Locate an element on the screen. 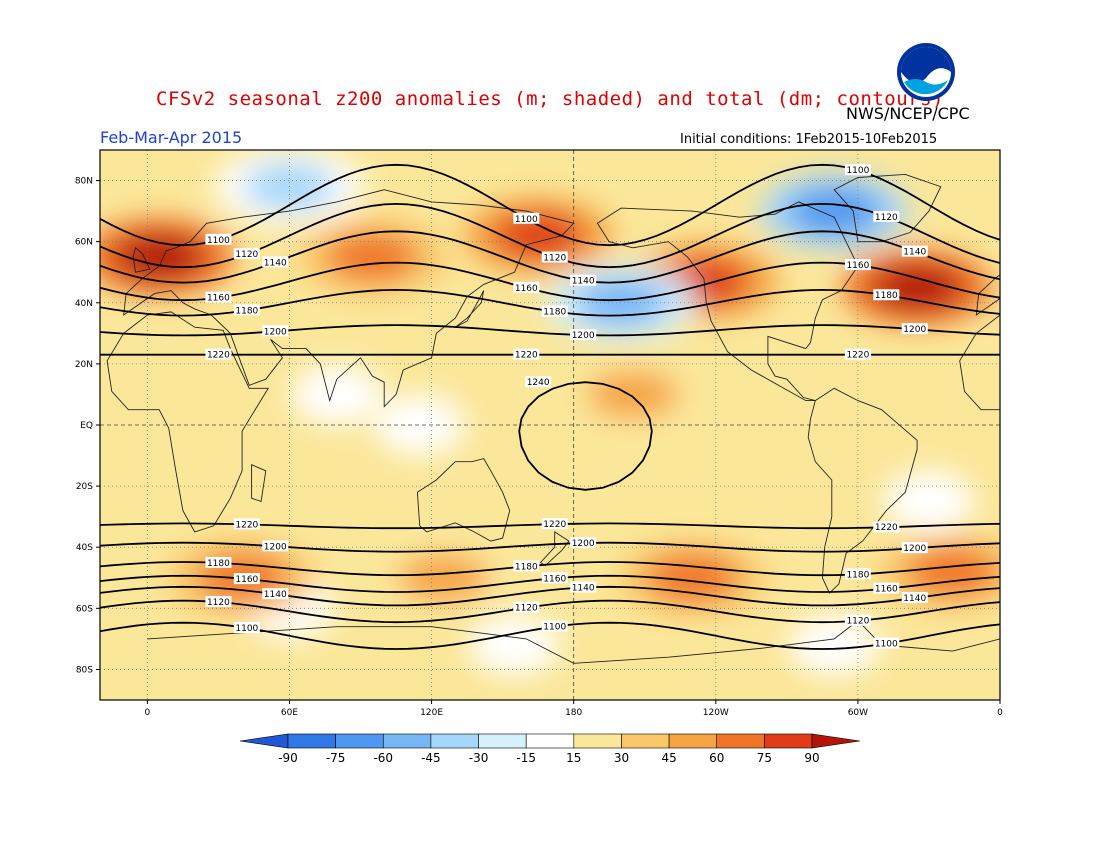  lat-tick-label: EQ is located at coordinates (86, 426).